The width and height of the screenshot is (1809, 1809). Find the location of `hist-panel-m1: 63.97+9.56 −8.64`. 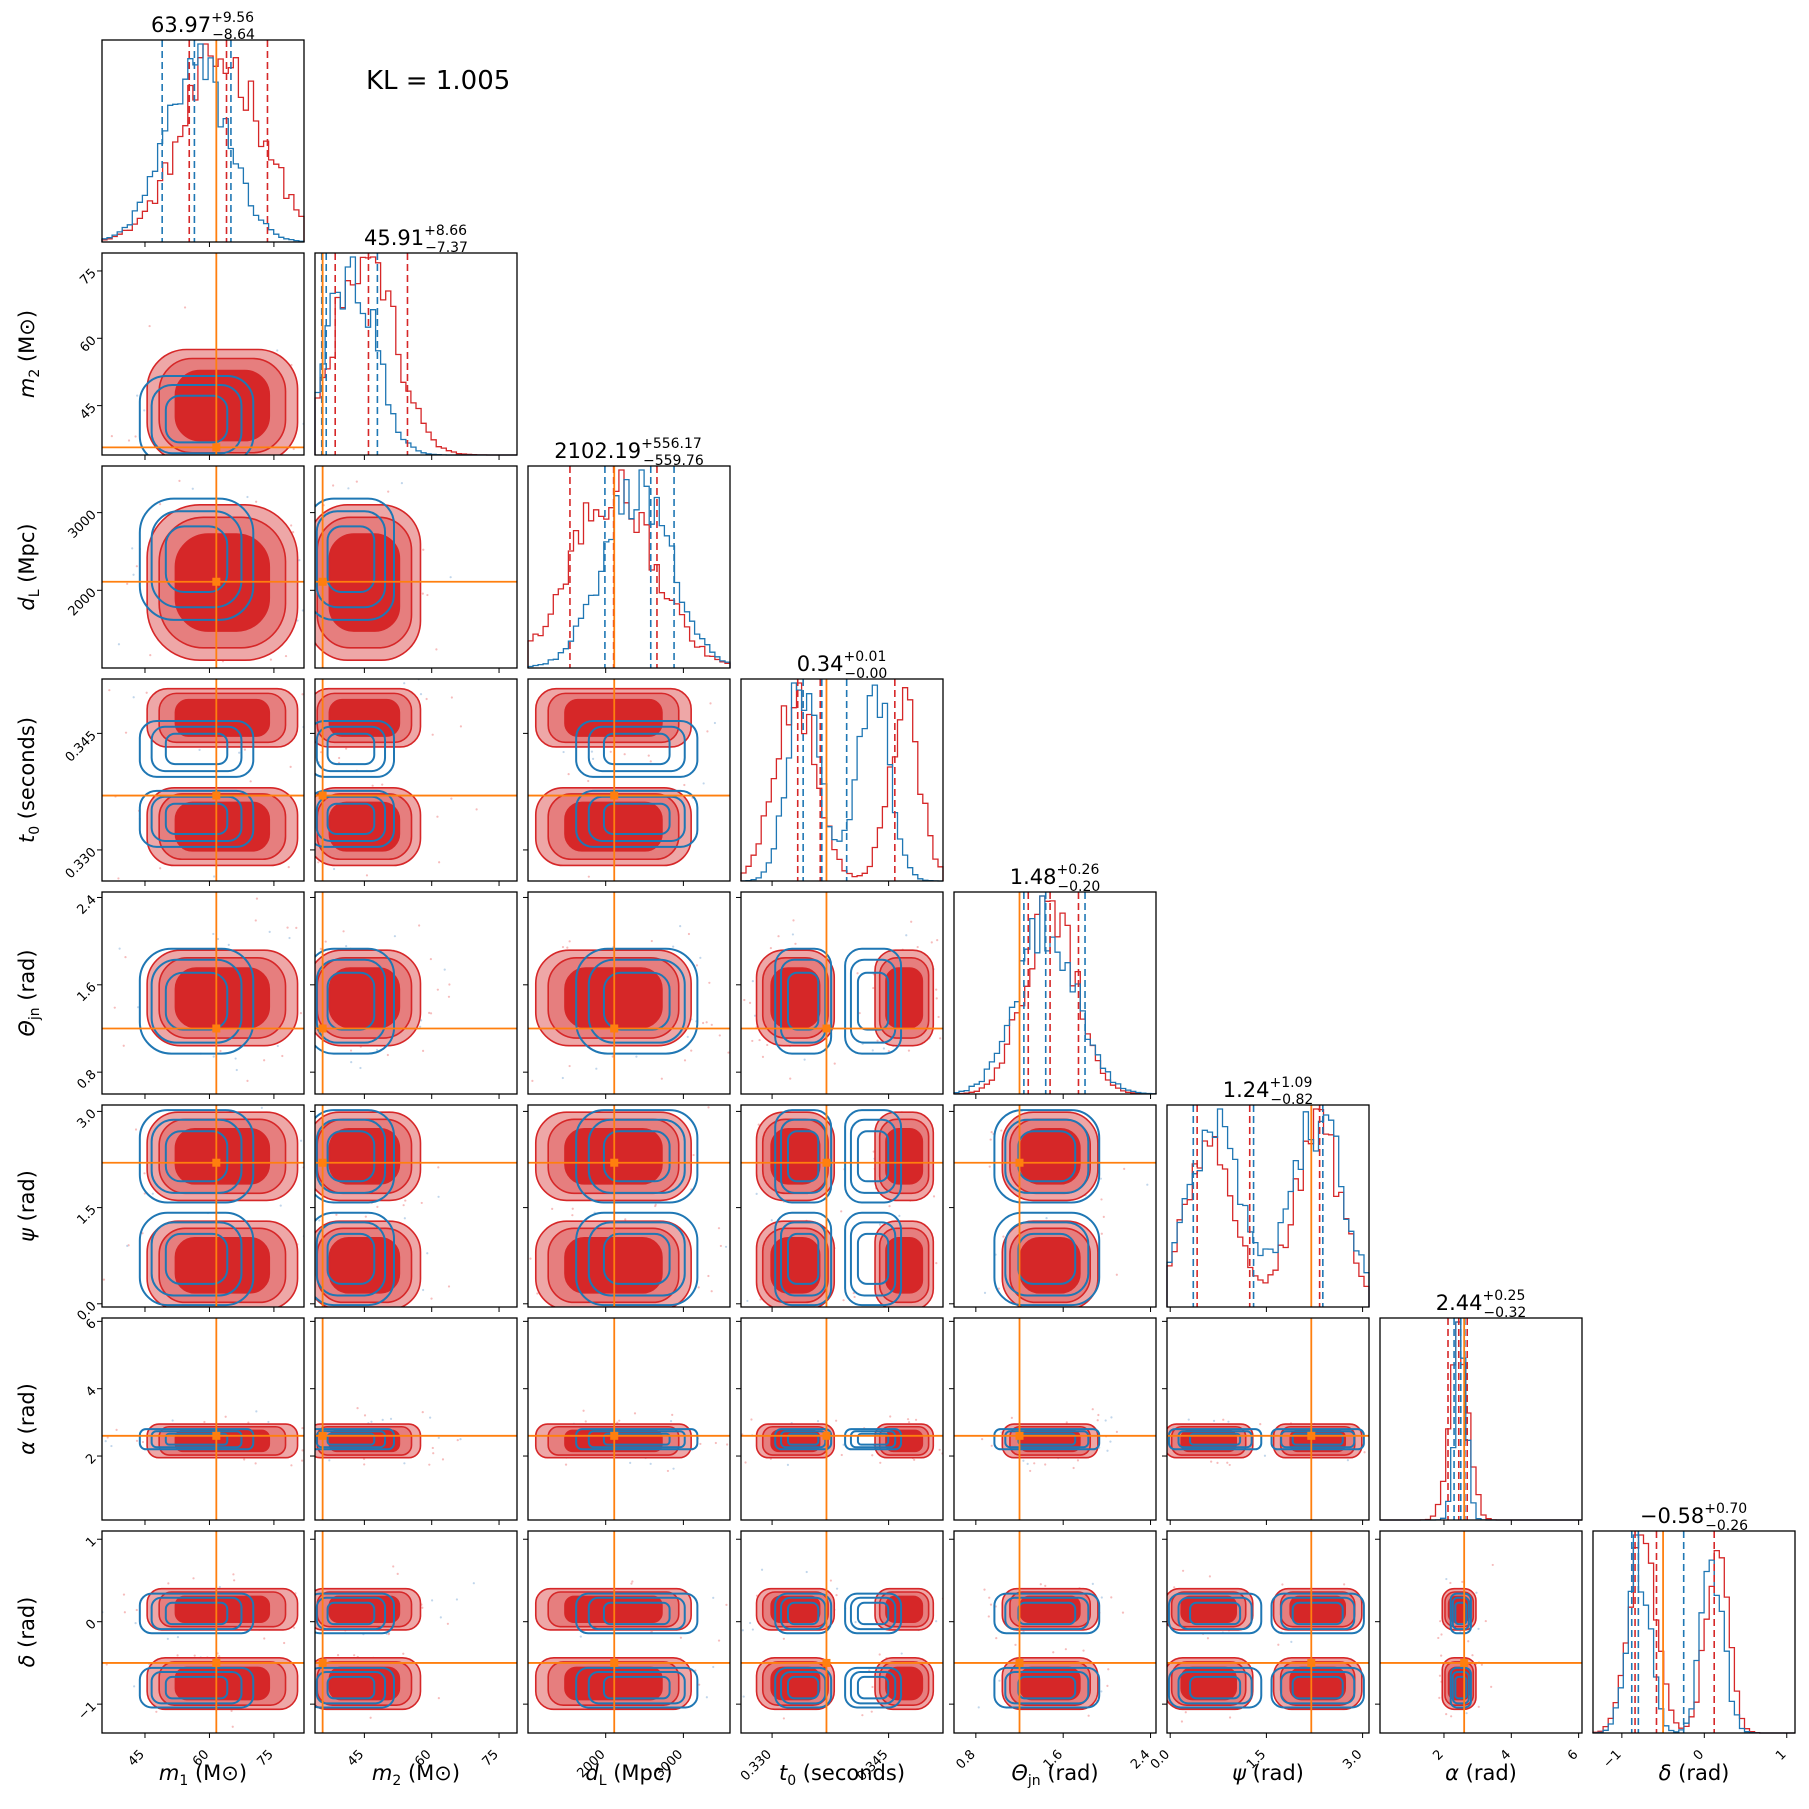

hist-panel-m1: 63.97+9.56 −8.64 is located at coordinates (203, 128).